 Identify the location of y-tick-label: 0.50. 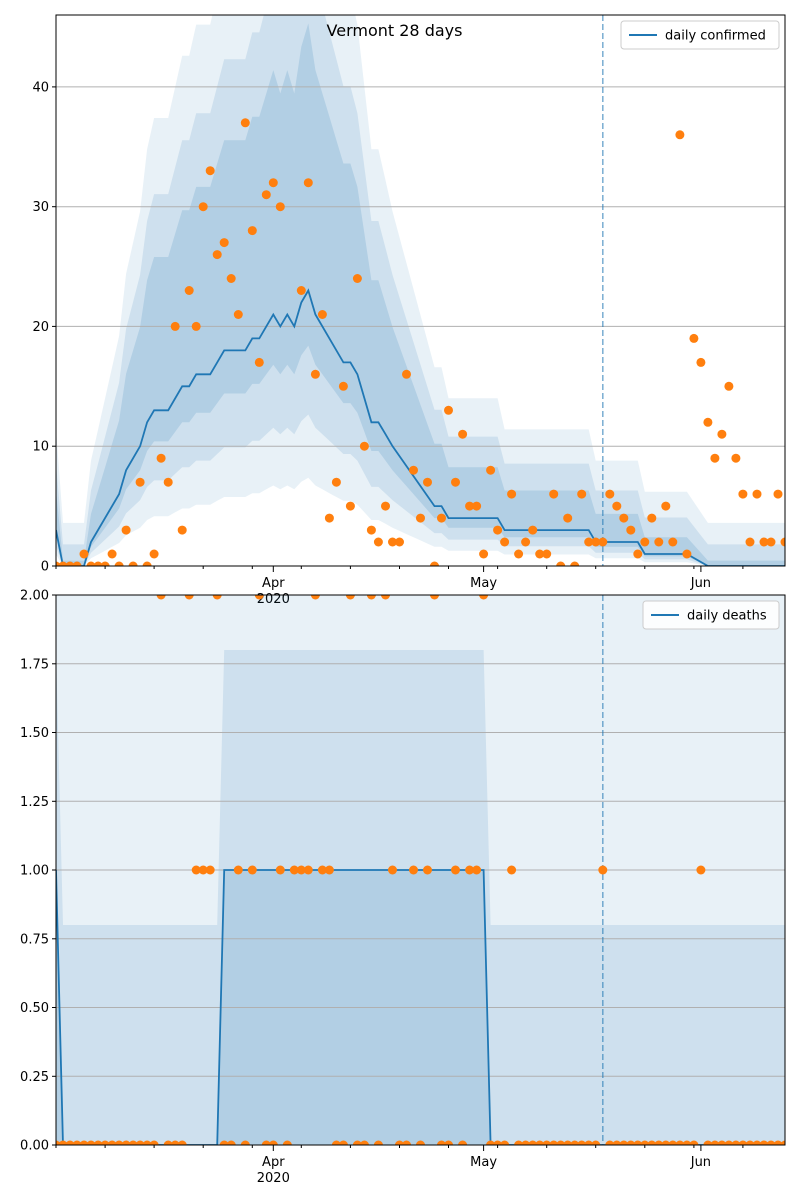
(34, 1008).